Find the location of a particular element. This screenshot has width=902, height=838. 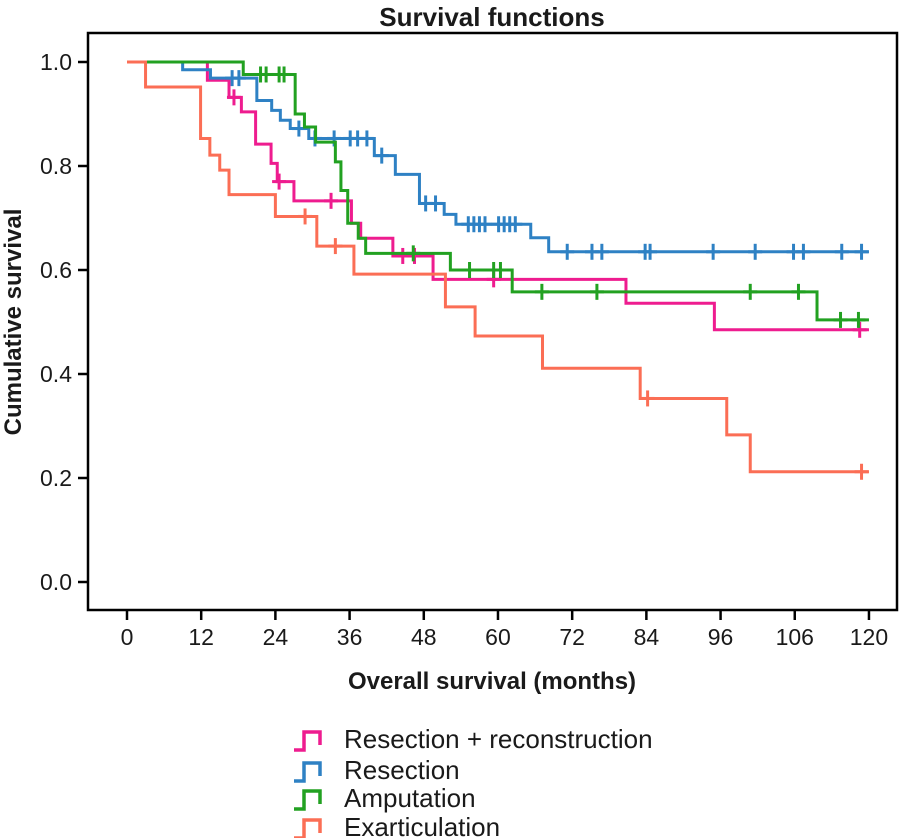

y-tick-label: 0.4 is located at coordinates (56, 374).